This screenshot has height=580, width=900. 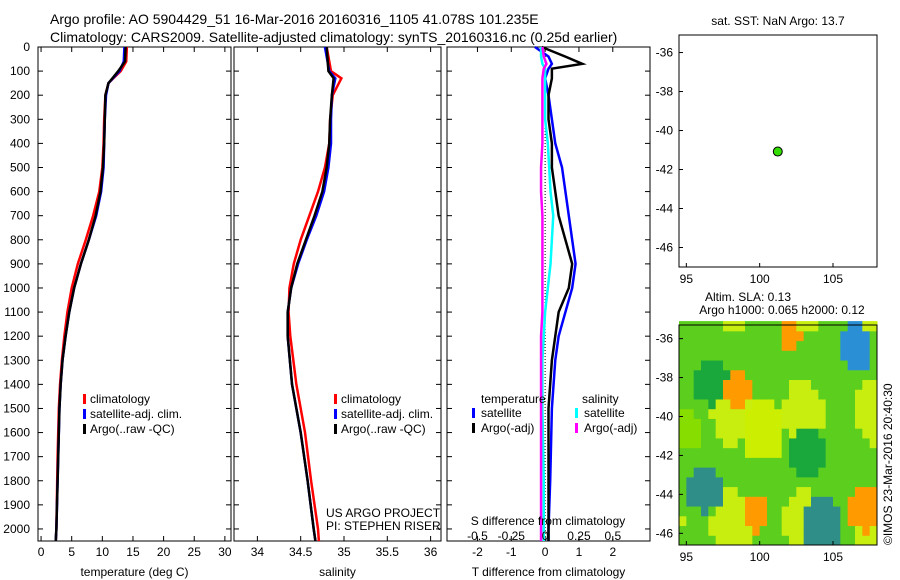 I want to click on y-tick-label: 300, so click(x=20, y=119).